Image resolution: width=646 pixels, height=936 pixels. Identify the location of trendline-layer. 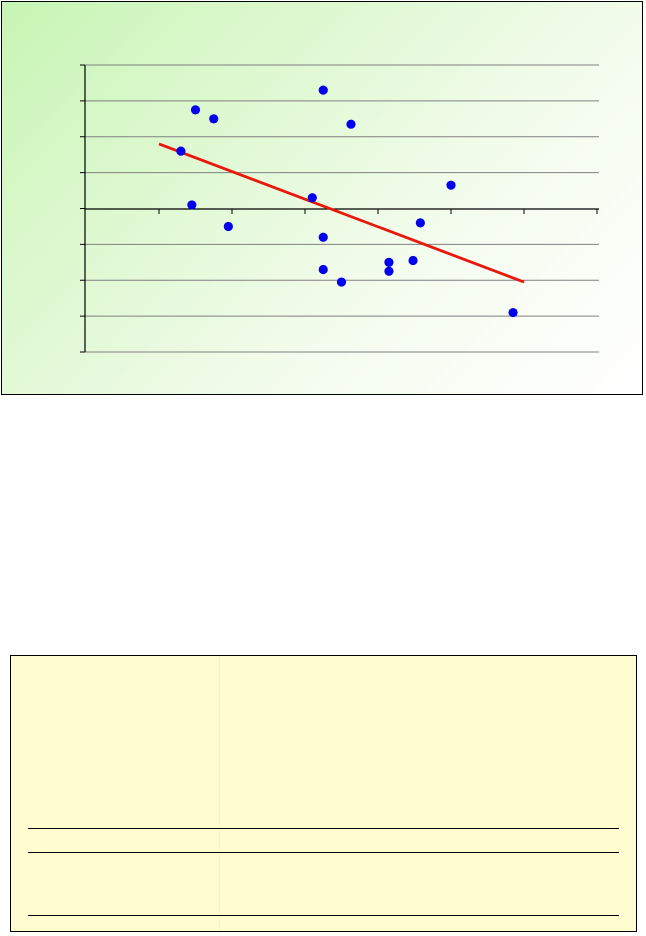
(341, 213).